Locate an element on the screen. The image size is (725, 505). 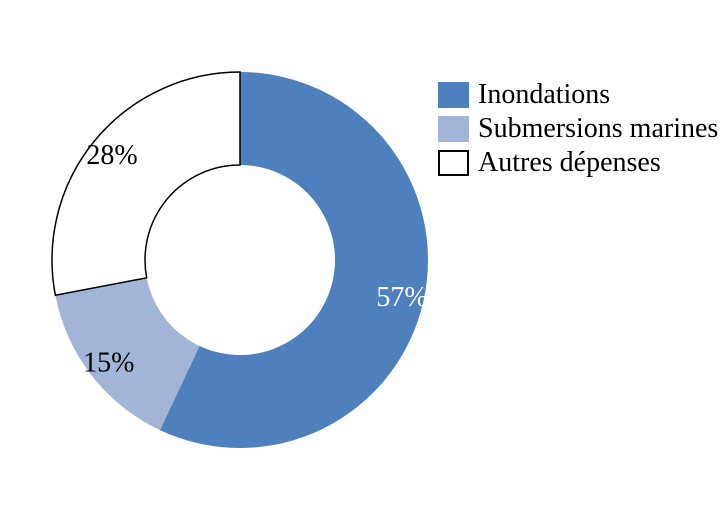
pie-segment-autres-d-penses is located at coordinates (146, 184).